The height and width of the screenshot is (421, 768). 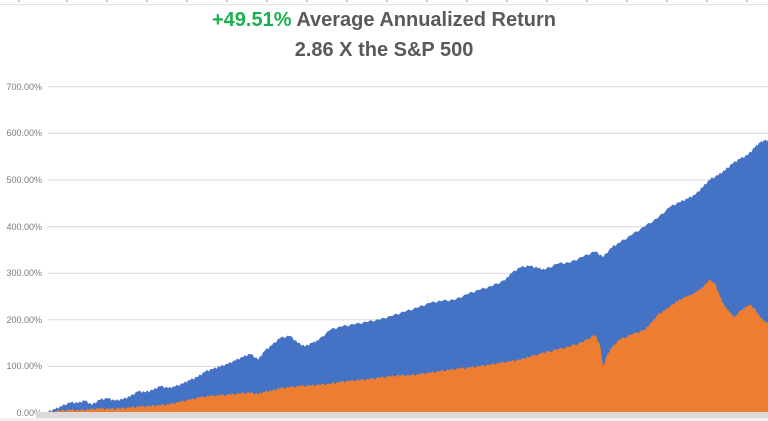 What do you see at coordinates (24, 86) in the screenshot?
I see `y-axis-tick-label: 700.00%` at bounding box center [24, 86].